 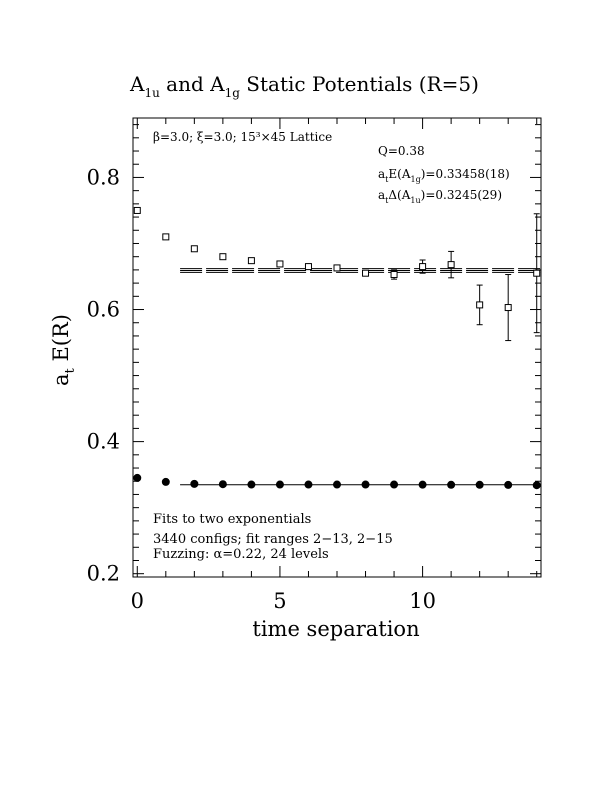 What do you see at coordinates (440, 196) in the screenshot?
I see `gap-annotation: atΔ(A1u)=0.3245(29)` at bounding box center [440, 196].